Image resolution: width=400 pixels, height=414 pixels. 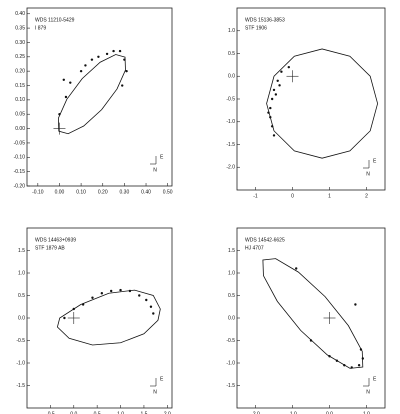 I want to click on chart-title: WDS 14463+0939, so click(x=55, y=240).